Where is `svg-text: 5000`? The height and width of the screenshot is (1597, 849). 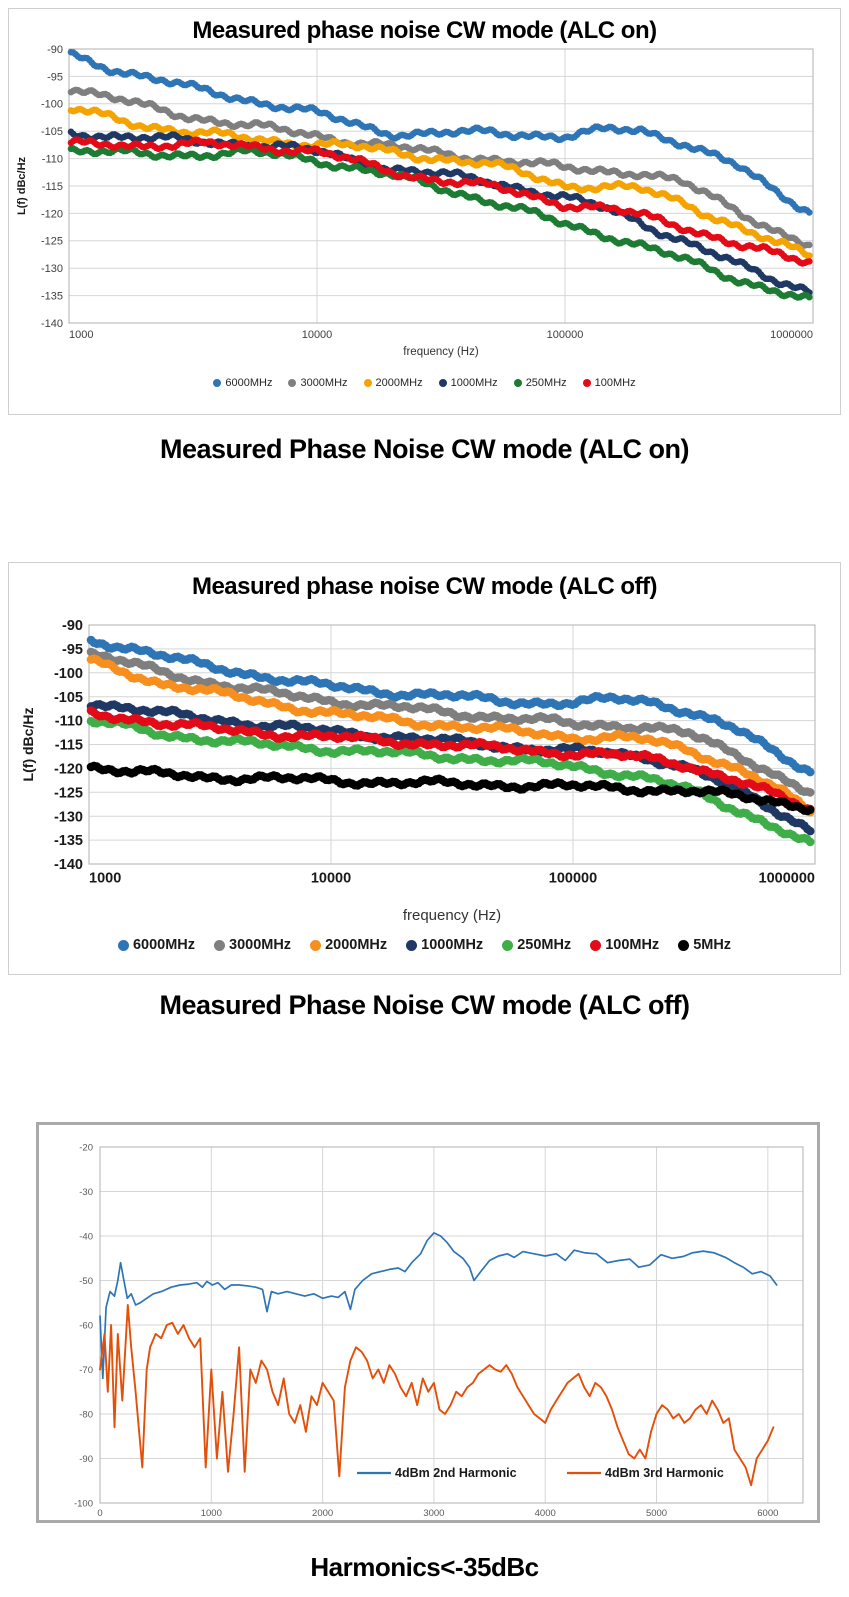
svg-text: 5000 is located at coordinates (656, 1513).